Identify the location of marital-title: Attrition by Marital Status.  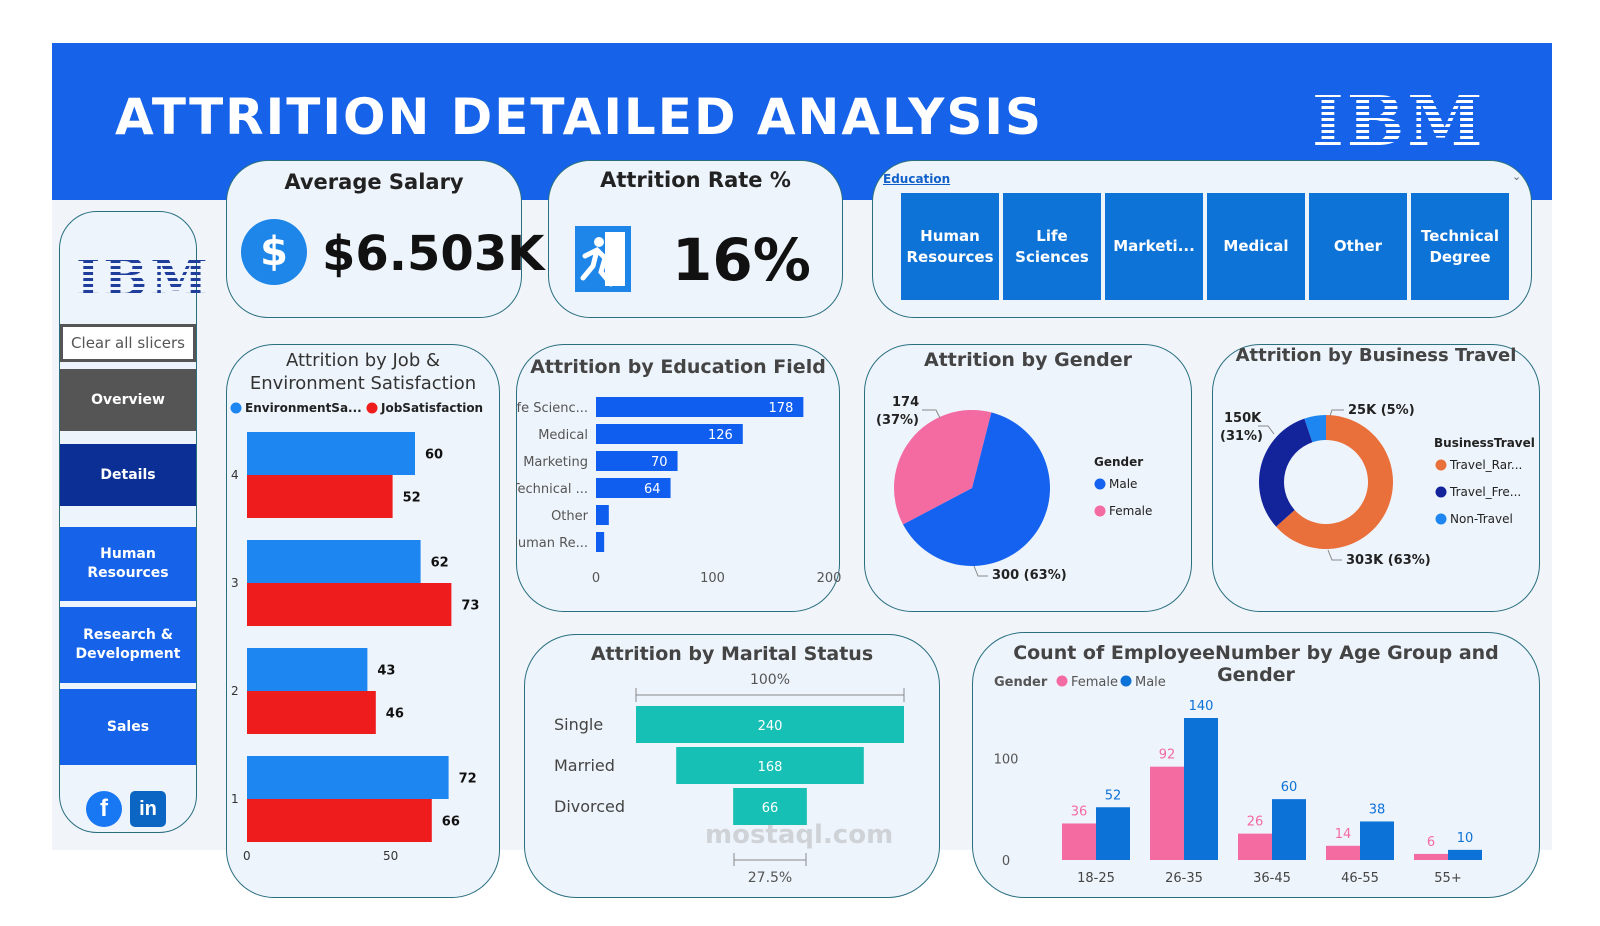
(732, 654).